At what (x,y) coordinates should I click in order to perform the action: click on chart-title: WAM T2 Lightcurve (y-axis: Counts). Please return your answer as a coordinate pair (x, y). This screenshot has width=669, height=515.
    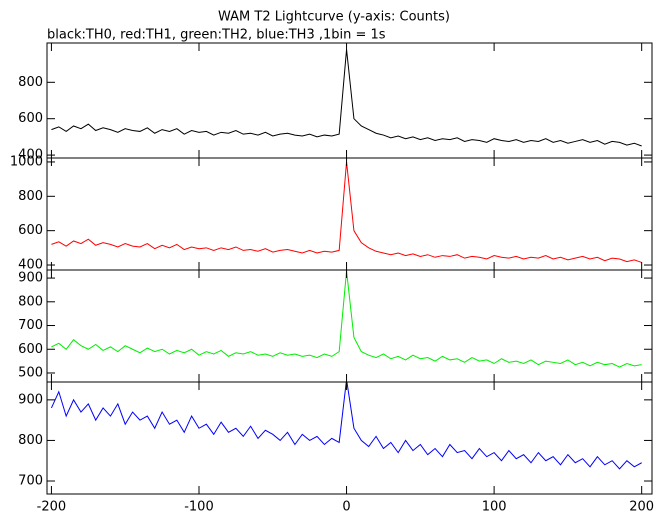
    Looking at the image, I should click on (334, 17).